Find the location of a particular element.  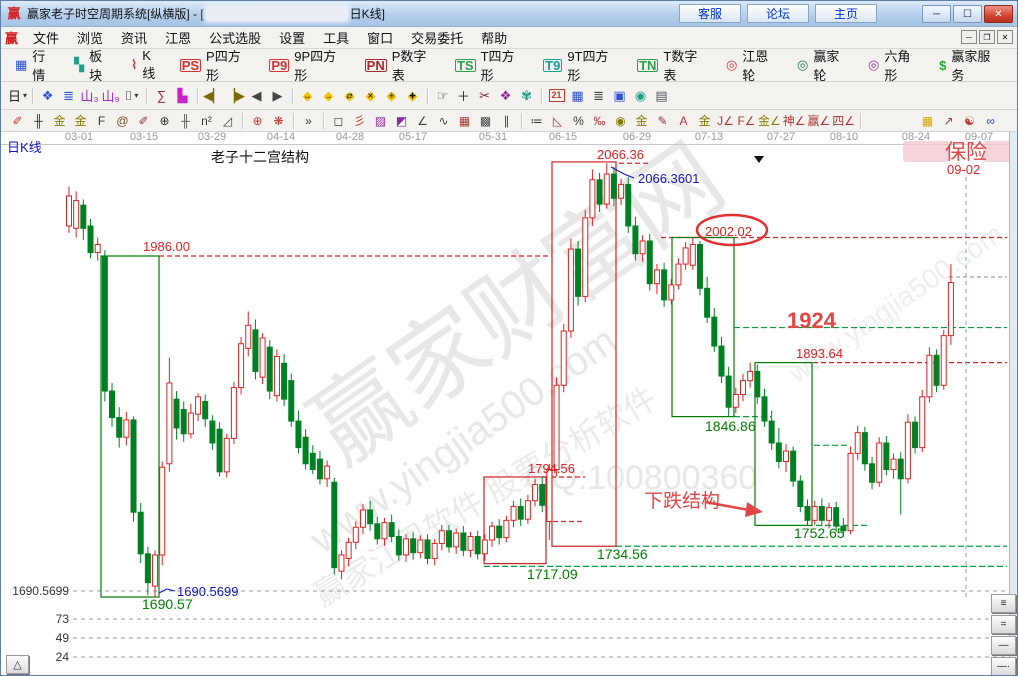

gold-underline-tool: 金 is located at coordinates (704, 121).